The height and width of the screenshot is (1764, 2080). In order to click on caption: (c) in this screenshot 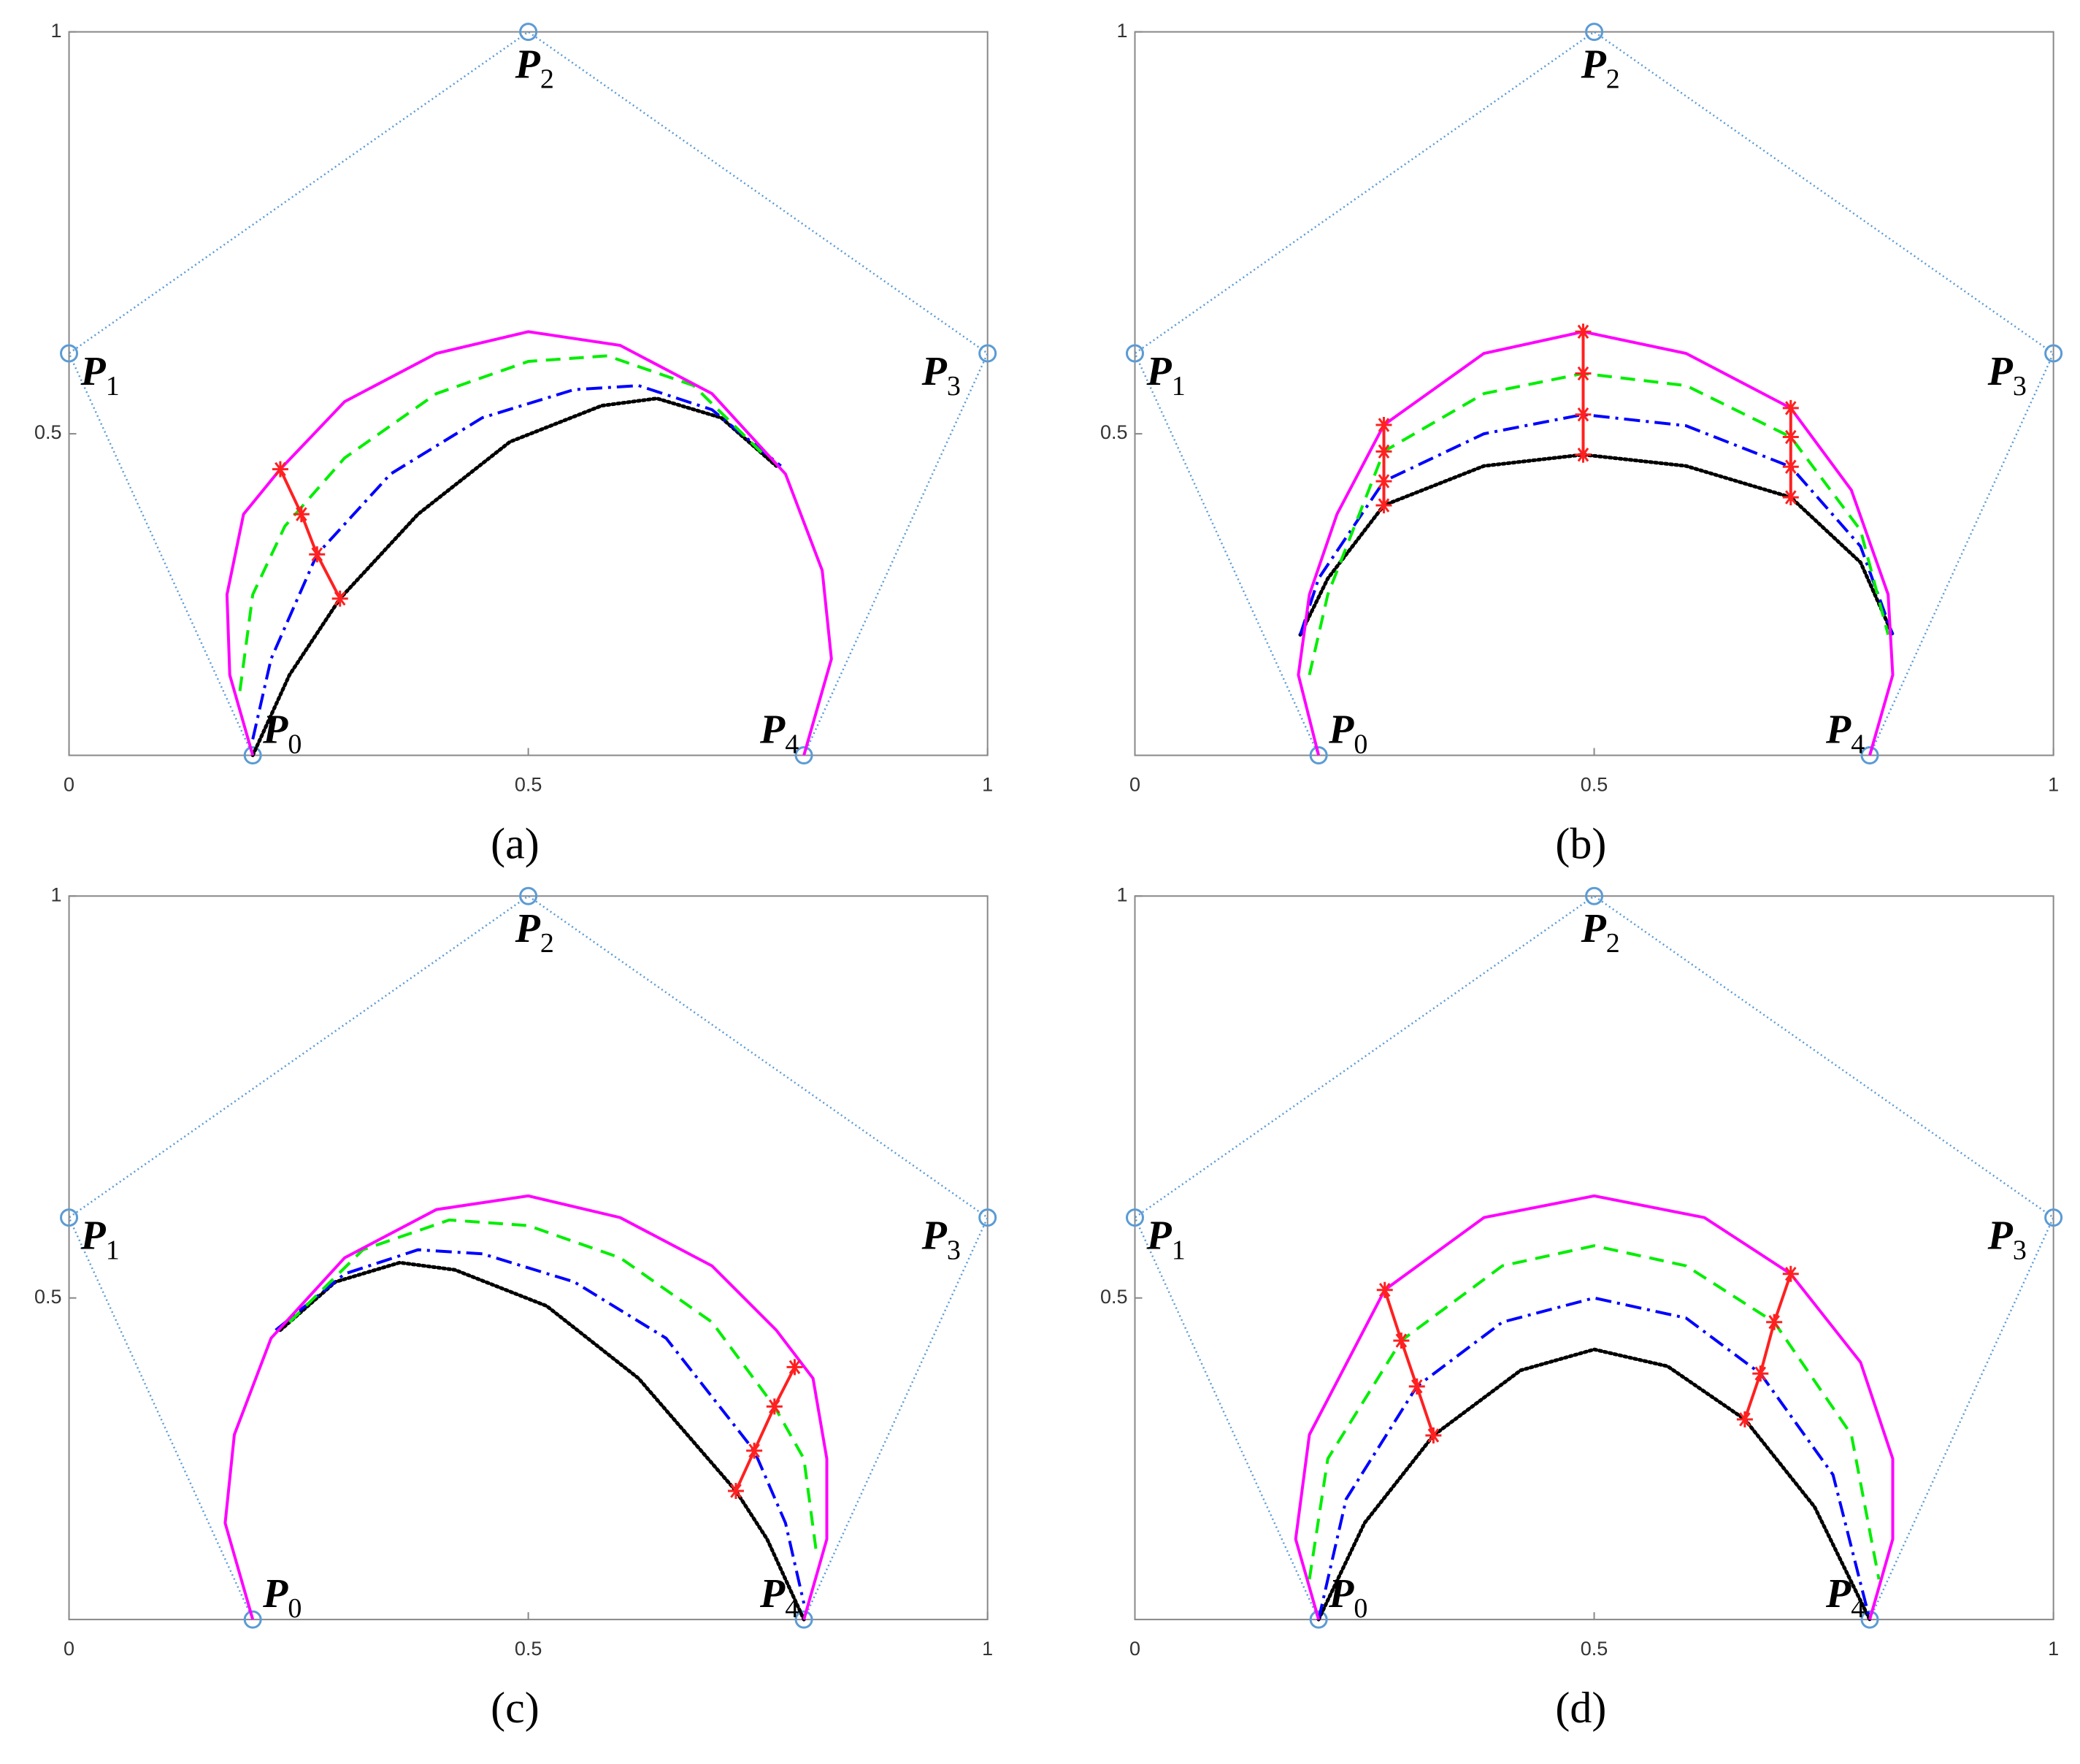, I will do `click(515, 1708)`.